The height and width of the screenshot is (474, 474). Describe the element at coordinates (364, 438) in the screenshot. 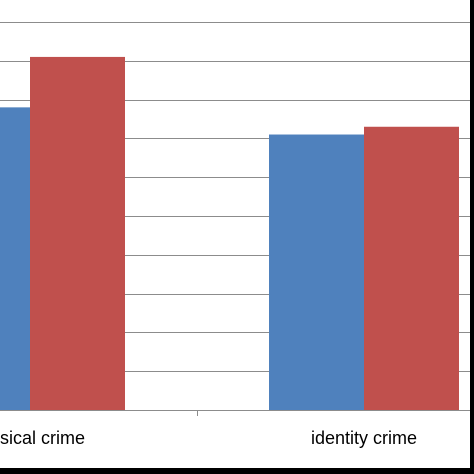

I see `category-label: identity crime` at that location.